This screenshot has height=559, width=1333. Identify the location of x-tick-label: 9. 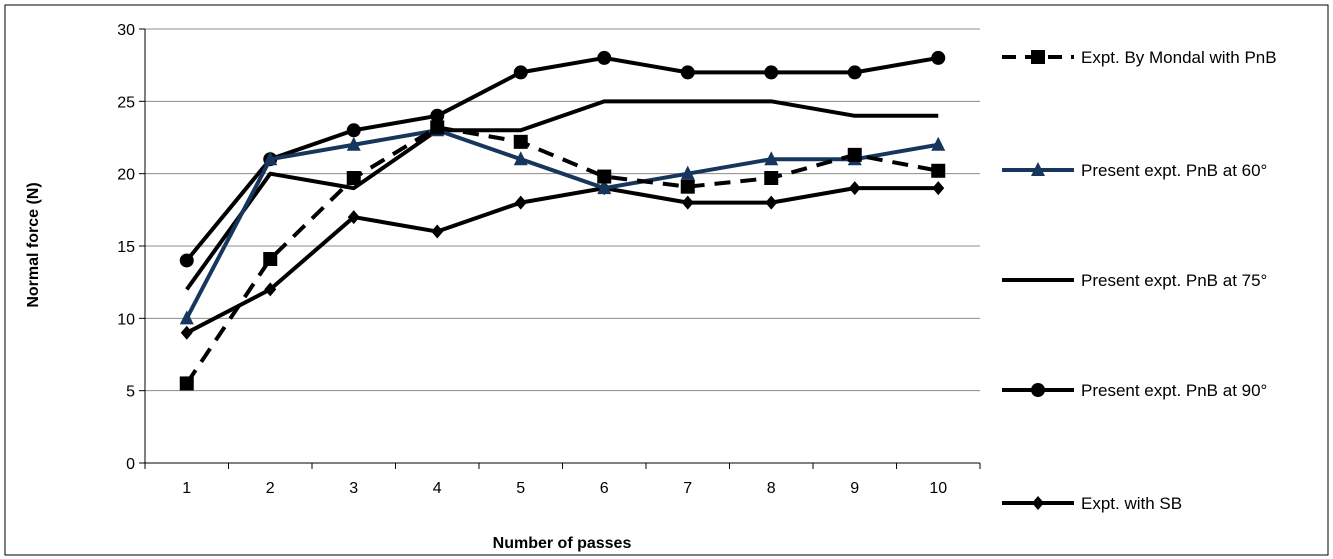
(854, 488).